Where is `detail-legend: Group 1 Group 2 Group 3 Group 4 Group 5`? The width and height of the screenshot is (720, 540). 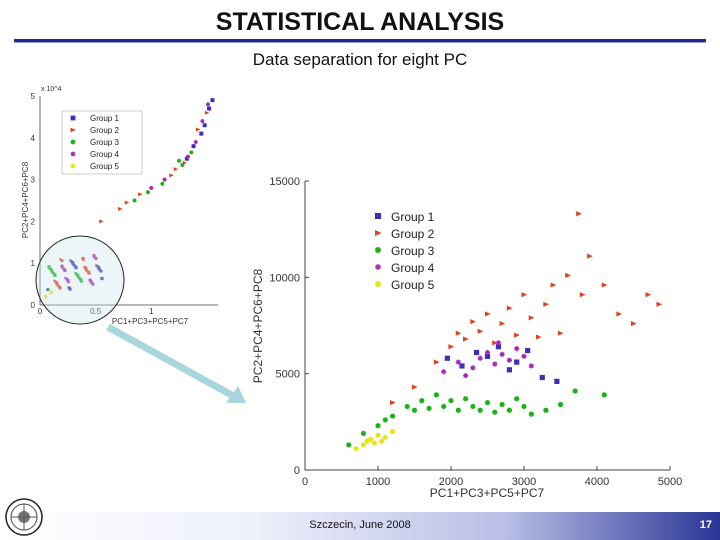 detail-legend: Group 1 Group 2 Group 3 Group 4 Group 5 is located at coordinates (405, 251).